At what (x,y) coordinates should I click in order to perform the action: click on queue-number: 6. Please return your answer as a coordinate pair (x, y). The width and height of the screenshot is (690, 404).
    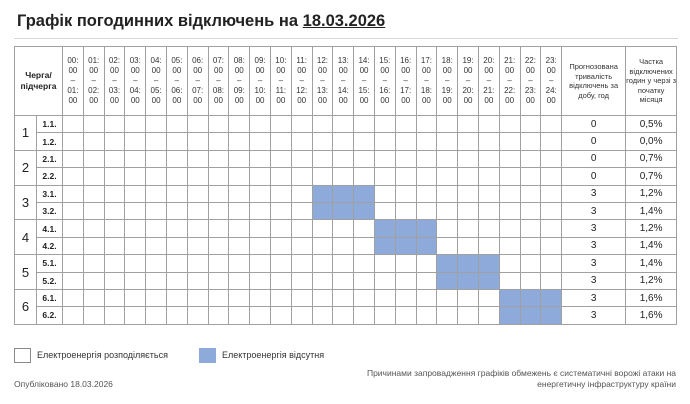
    Looking at the image, I should click on (25, 306).